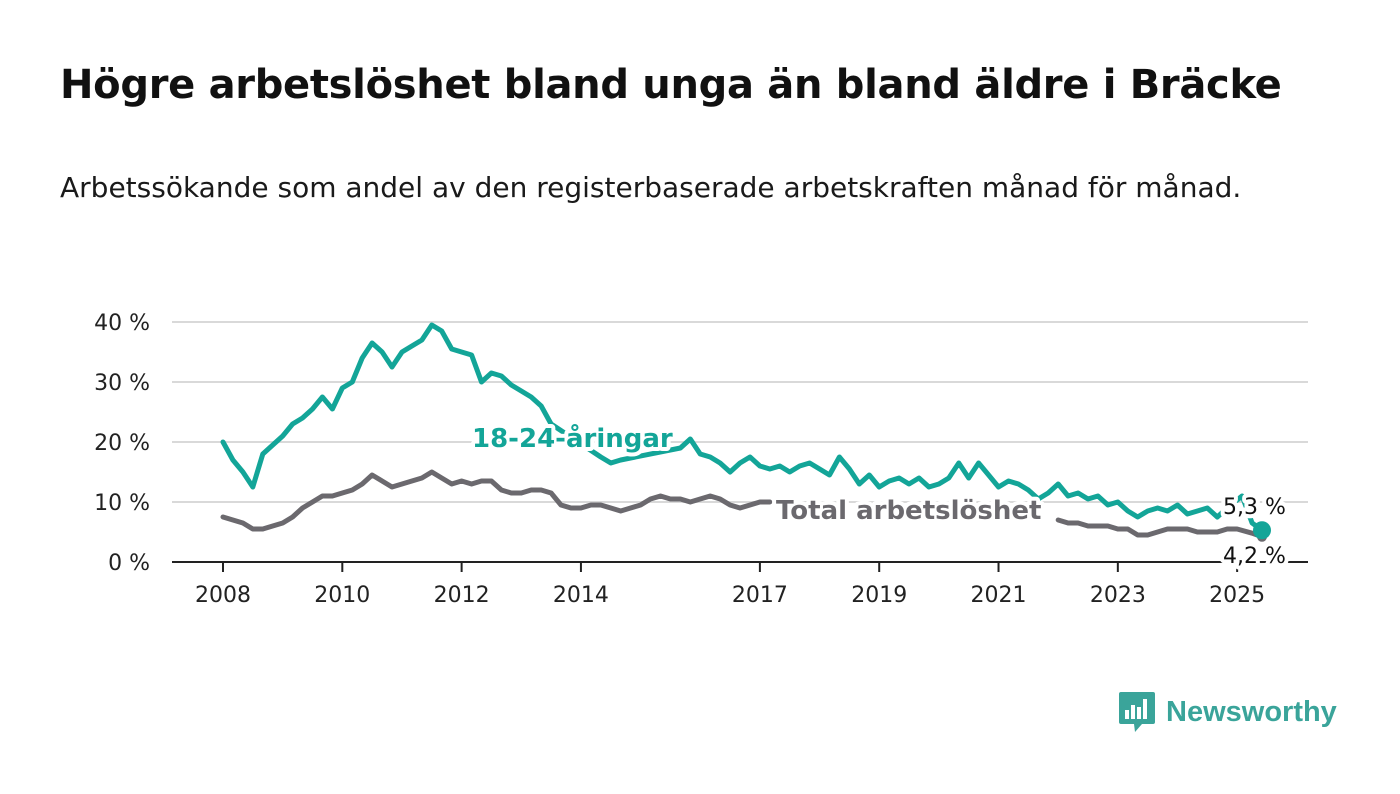 The width and height of the screenshot is (1400, 794). Describe the element at coordinates (122, 323) in the screenshot. I see `y-tick-label: 40 %` at that location.